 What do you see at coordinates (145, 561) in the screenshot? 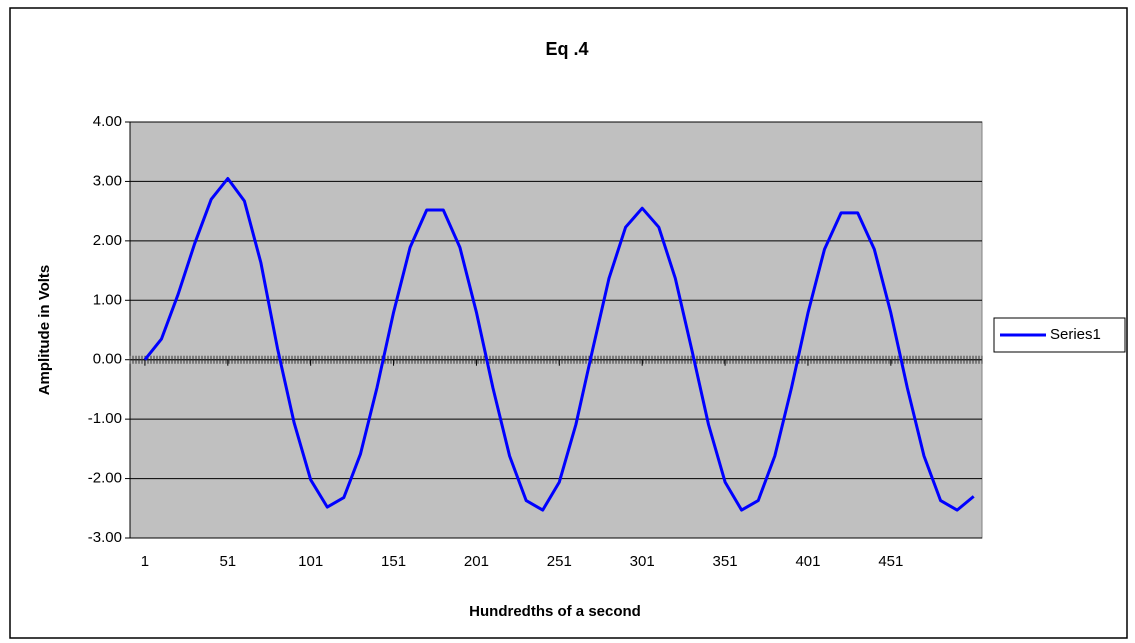
I see `x-tick-label: 1` at bounding box center [145, 561].